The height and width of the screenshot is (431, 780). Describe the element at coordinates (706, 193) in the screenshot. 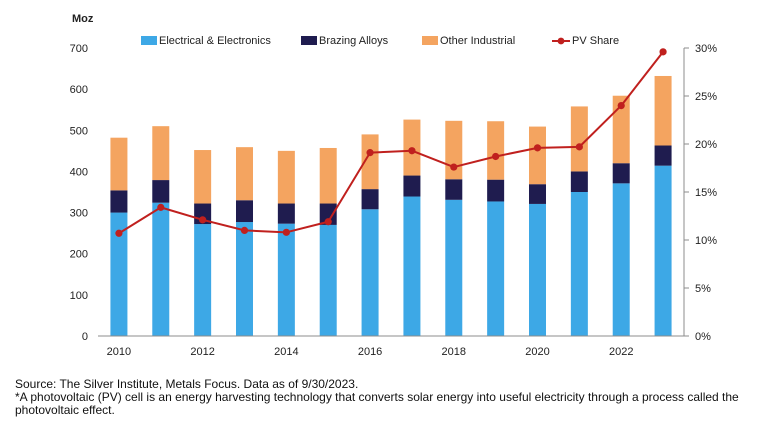

I see `right-tick-label: 15%` at that location.